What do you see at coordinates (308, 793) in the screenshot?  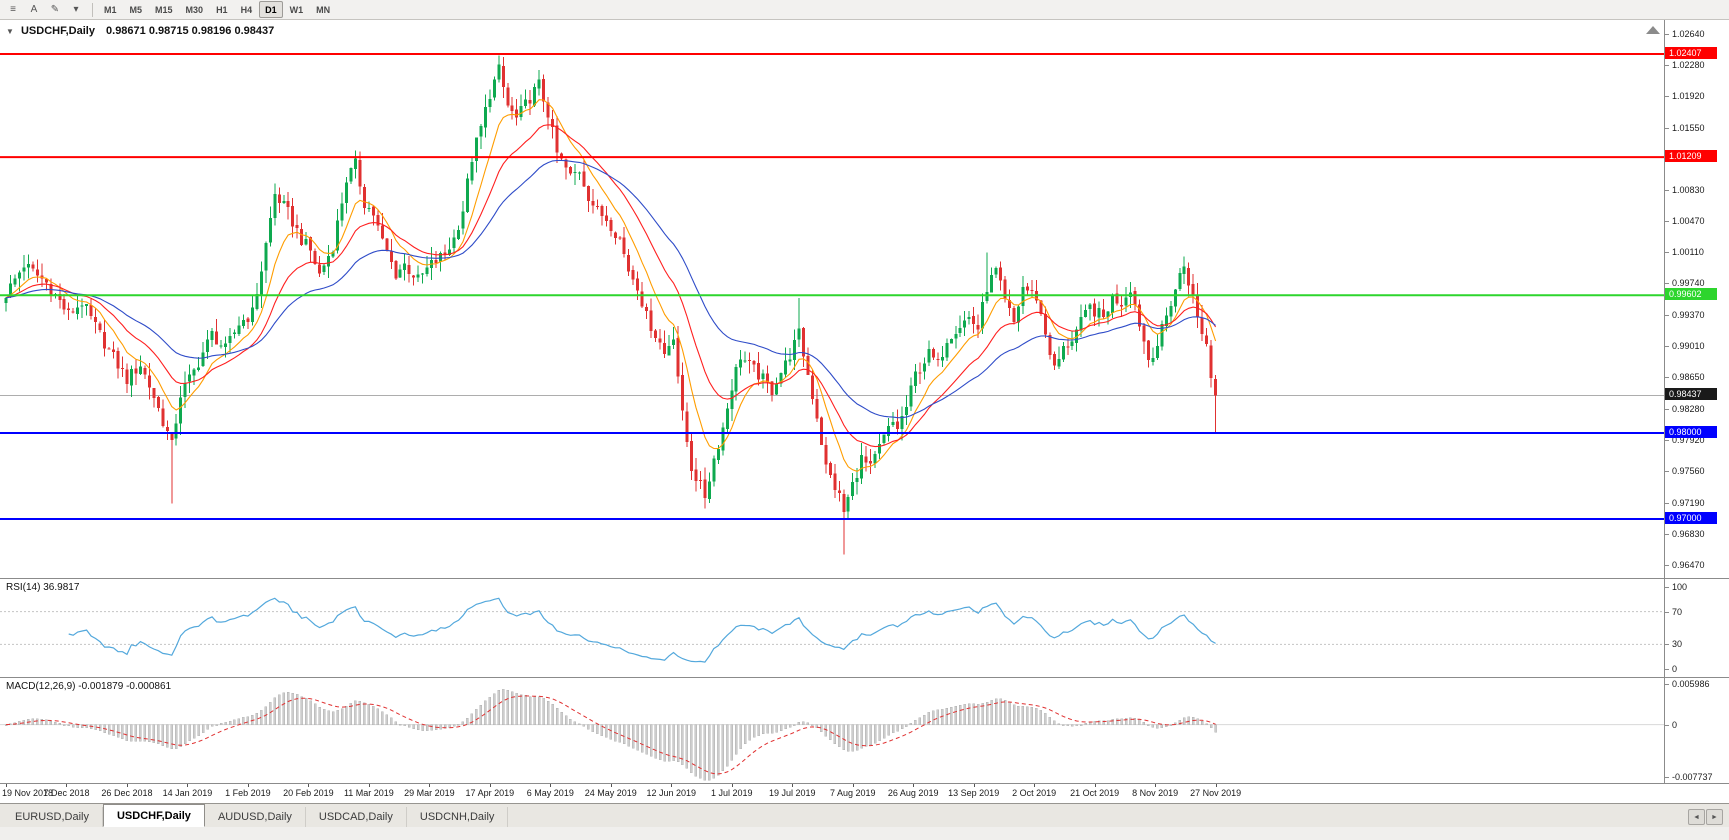 I see `date-tick-label: 20 Feb 2019` at bounding box center [308, 793].